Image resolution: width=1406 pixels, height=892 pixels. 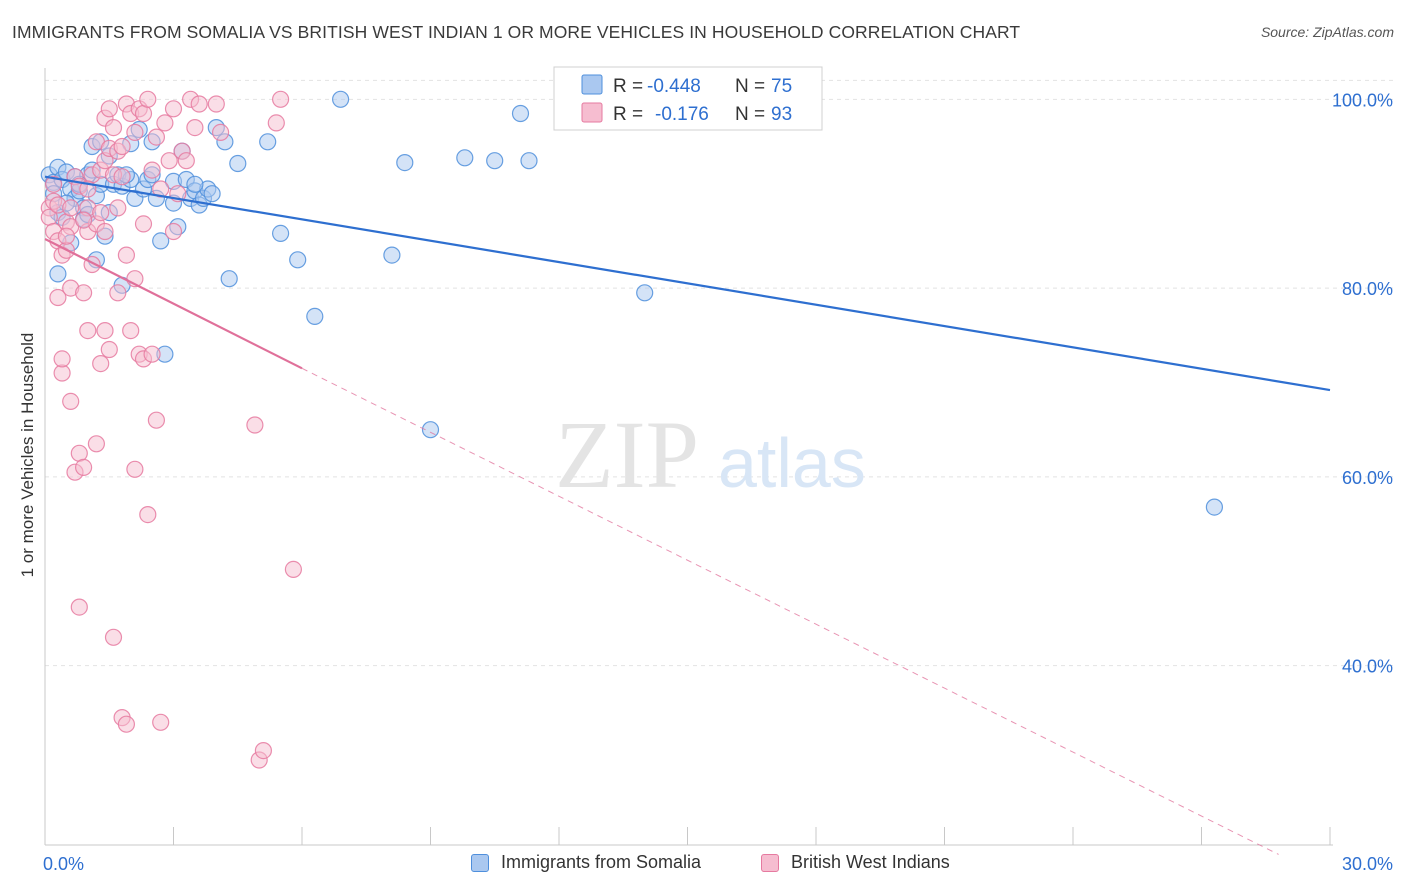 What do you see at coordinates (674, 86) in the screenshot?
I see `legend-r-value-somalia: -0.448` at bounding box center [674, 86].